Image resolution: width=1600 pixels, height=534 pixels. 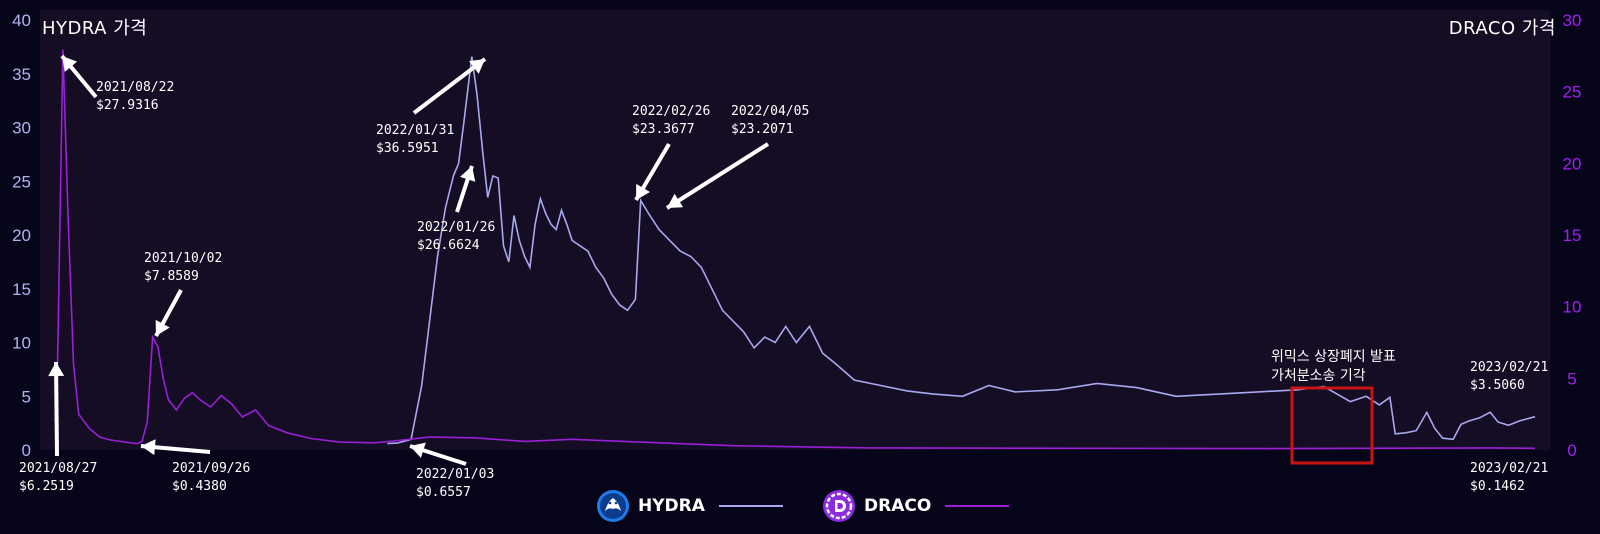 What do you see at coordinates (671, 111) in the screenshot?
I see `annotation-date: 2022/02/26` at bounding box center [671, 111].